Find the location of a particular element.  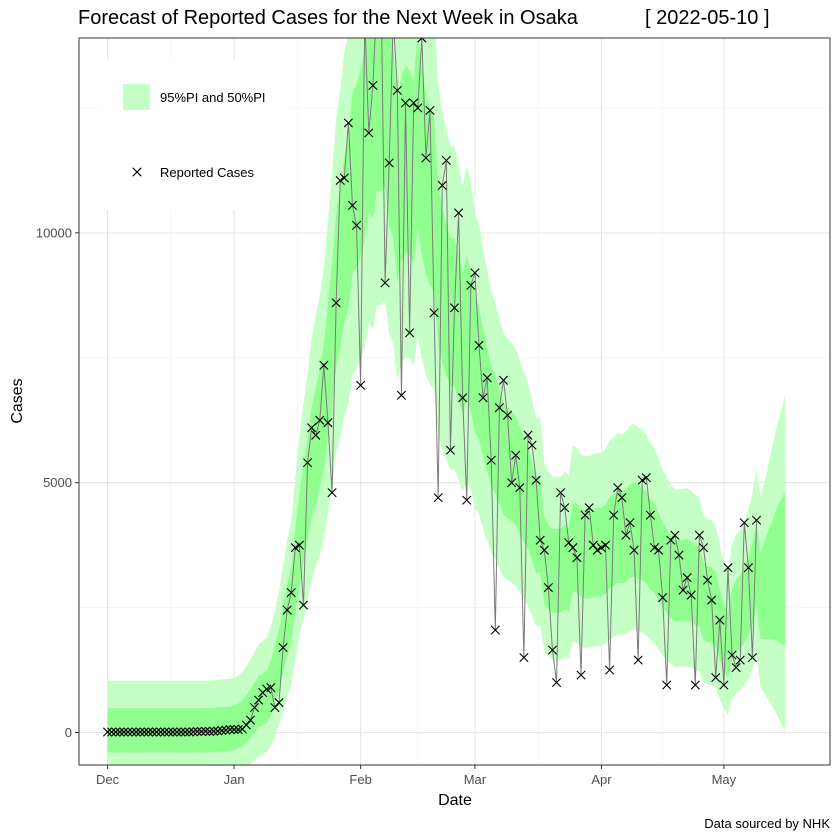

legend-label-pi: 95%PI and 50%PI is located at coordinates (213, 97).